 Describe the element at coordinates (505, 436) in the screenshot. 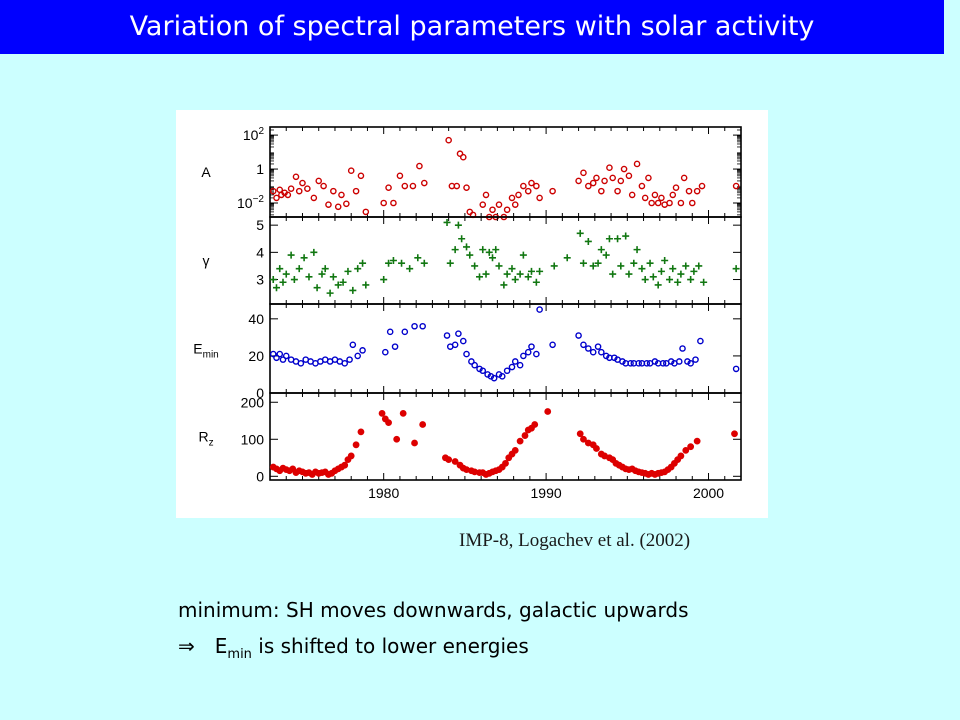

I see `panel-frame-Rz` at that location.